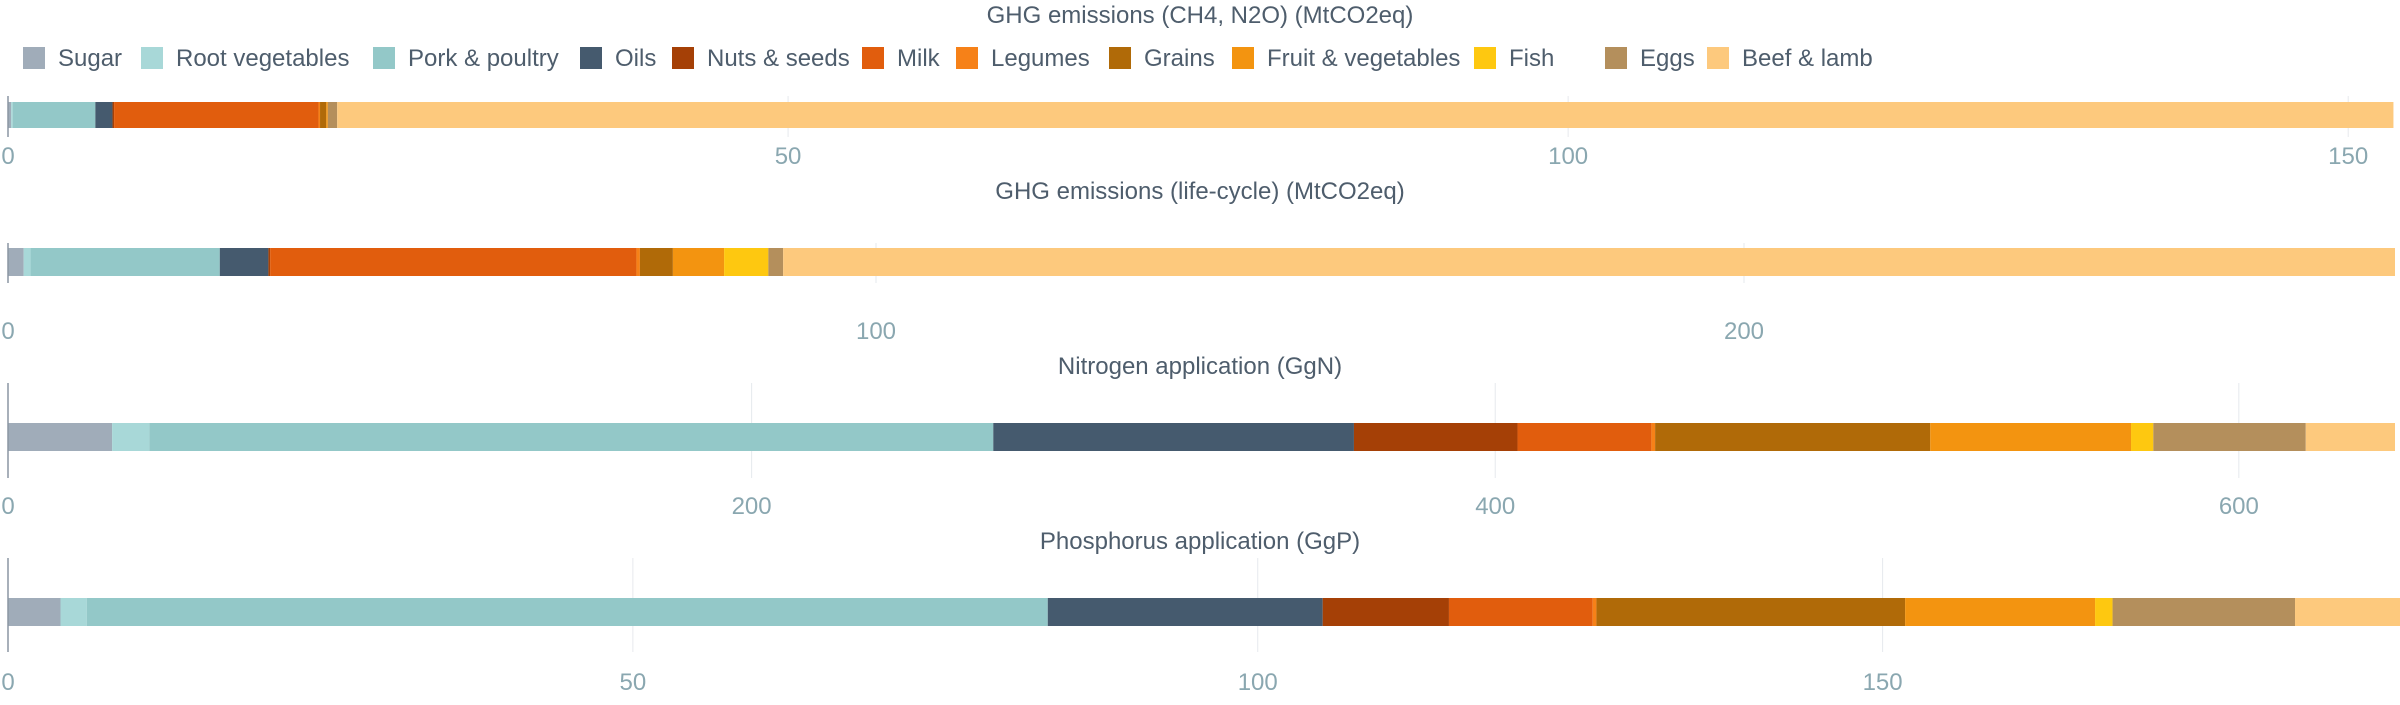  Describe the element at coordinates (1179, 58) in the screenshot. I see `legend-label: Grains` at that location.